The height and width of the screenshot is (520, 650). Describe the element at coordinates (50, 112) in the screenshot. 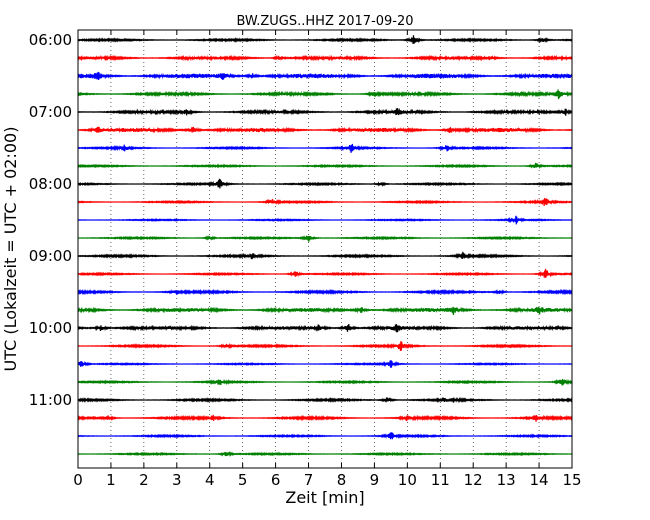

I see `y-tick-label: 07:00` at that location.